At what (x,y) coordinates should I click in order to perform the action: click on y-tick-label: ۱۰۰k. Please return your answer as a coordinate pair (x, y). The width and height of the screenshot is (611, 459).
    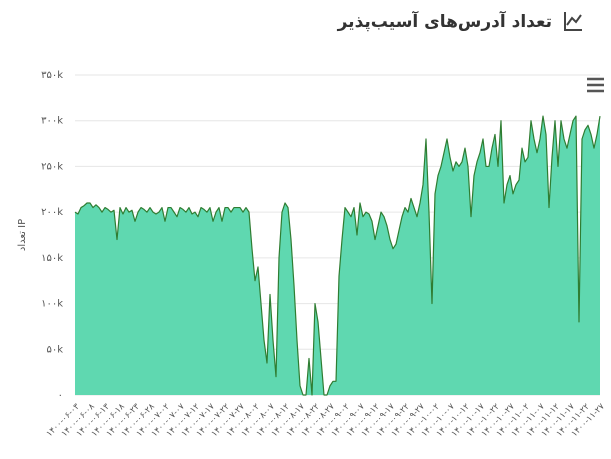
    Looking at the image, I should click on (52, 304).